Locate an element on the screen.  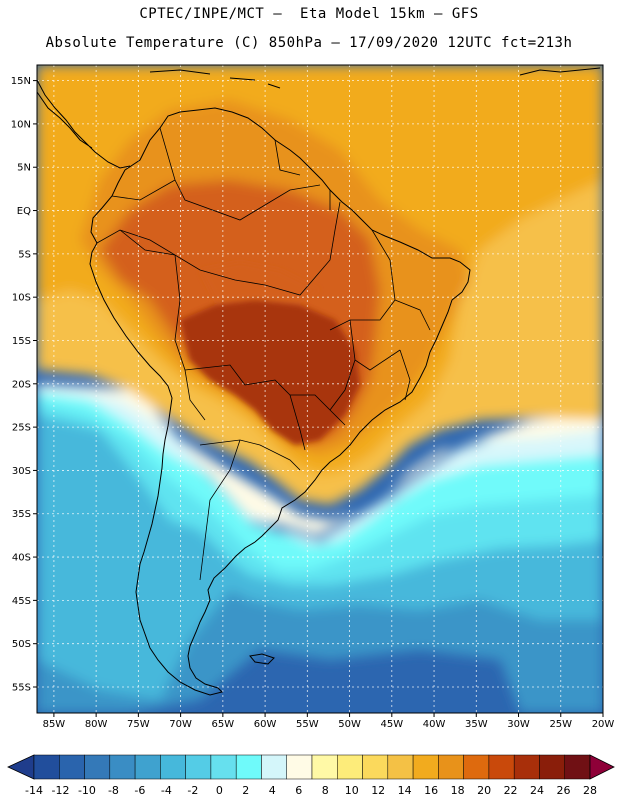
lat-label: 30S is located at coordinates (21, 471).